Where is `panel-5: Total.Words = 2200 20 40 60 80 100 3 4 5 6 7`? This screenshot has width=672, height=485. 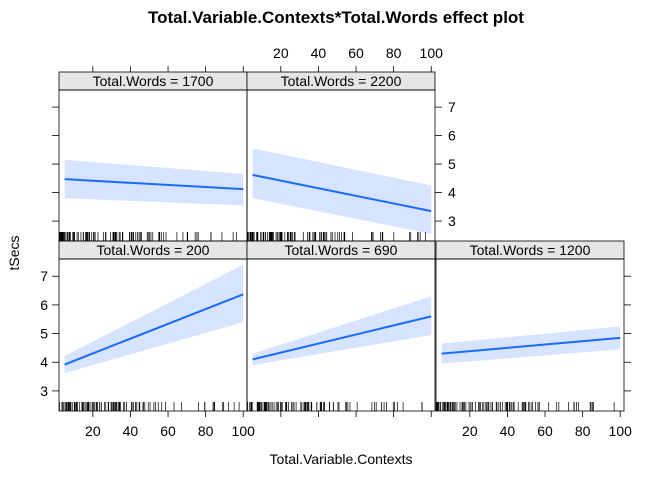
panel-5: Total.Words = 2200 20 40 60 80 100 3 4 5 6 7 is located at coordinates (351, 143).